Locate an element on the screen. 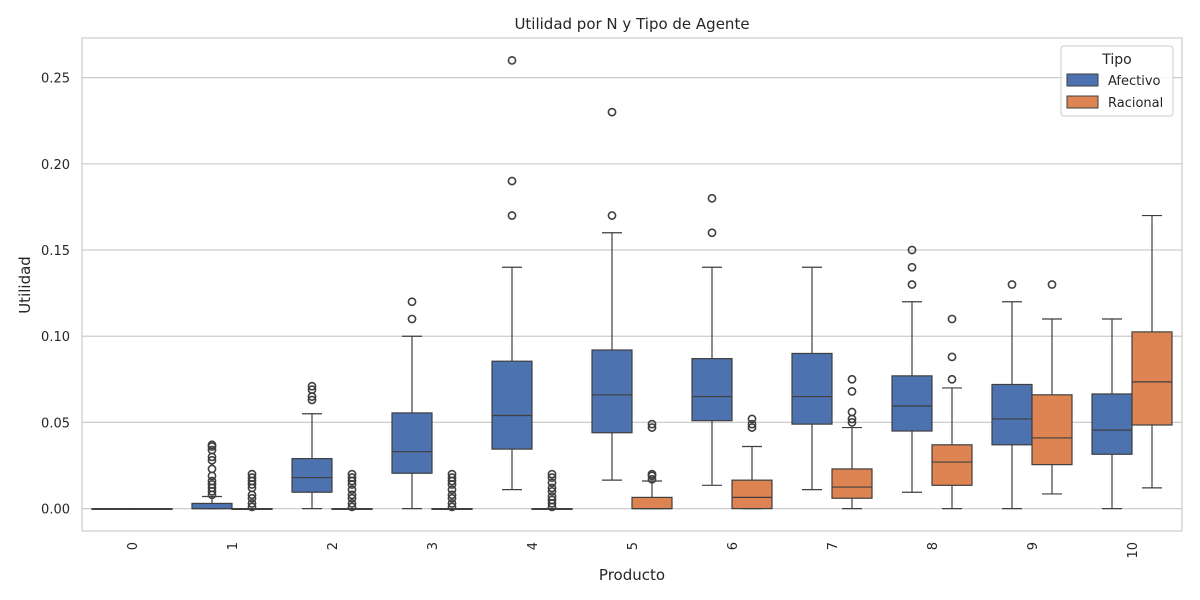 The width and height of the screenshot is (1200, 600). legend-title: Tipo is located at coordinates (1116, 60).